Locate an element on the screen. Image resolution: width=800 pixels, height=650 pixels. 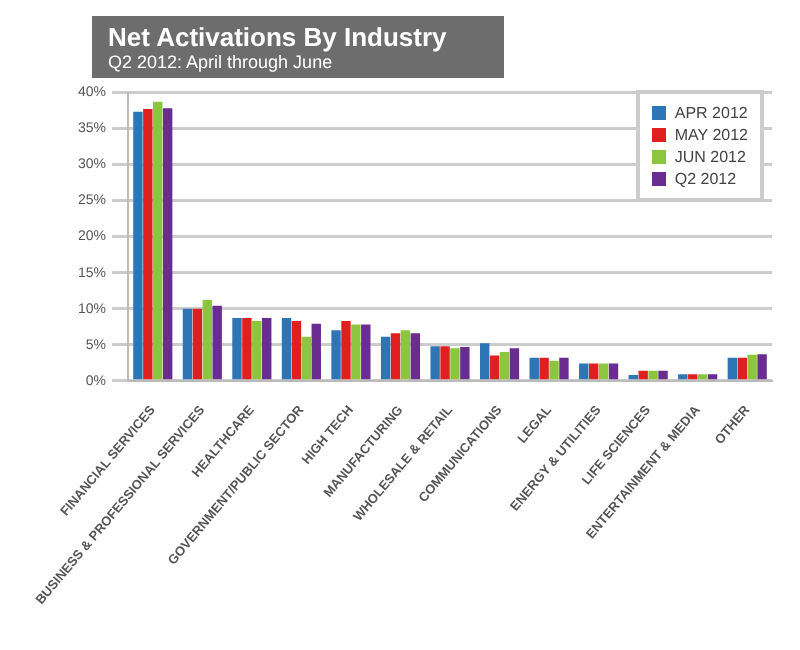
legend-label: APR 2012 is located at coordinates (711, 113).